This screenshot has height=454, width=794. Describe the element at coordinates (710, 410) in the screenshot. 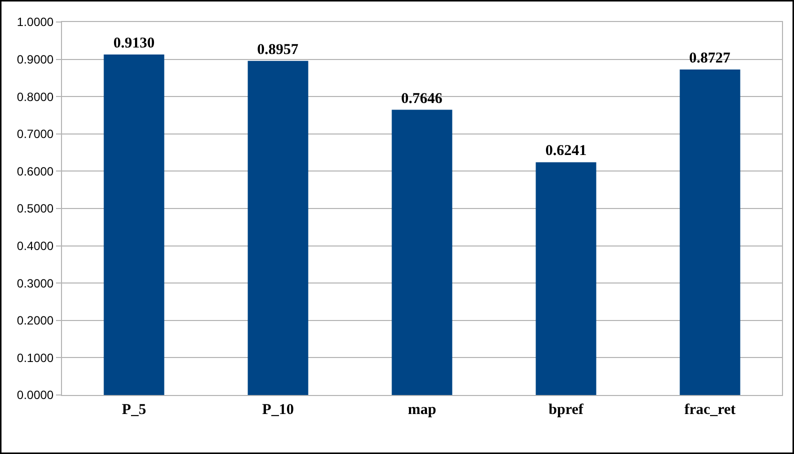

I see `x-tick-label: frac_ret` at that location.